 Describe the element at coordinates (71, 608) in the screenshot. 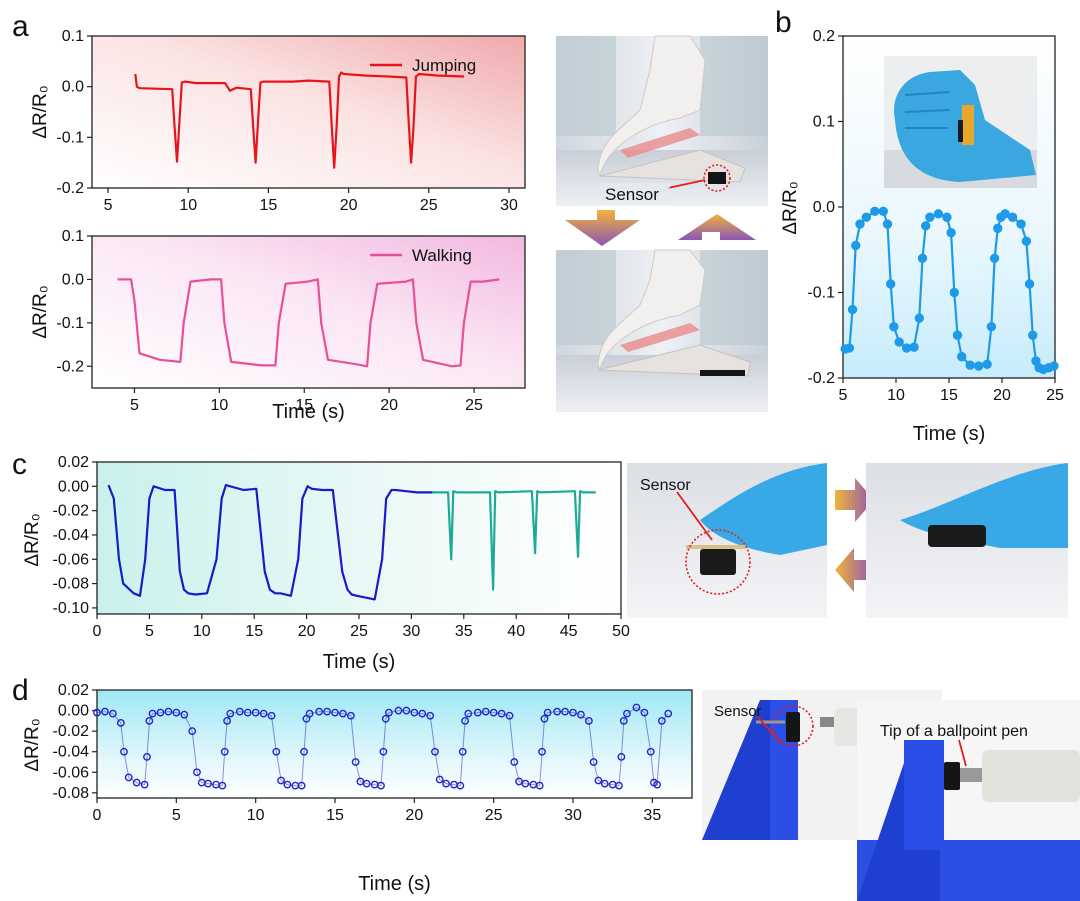

I see `y-tick-label: -0.10` at that location.